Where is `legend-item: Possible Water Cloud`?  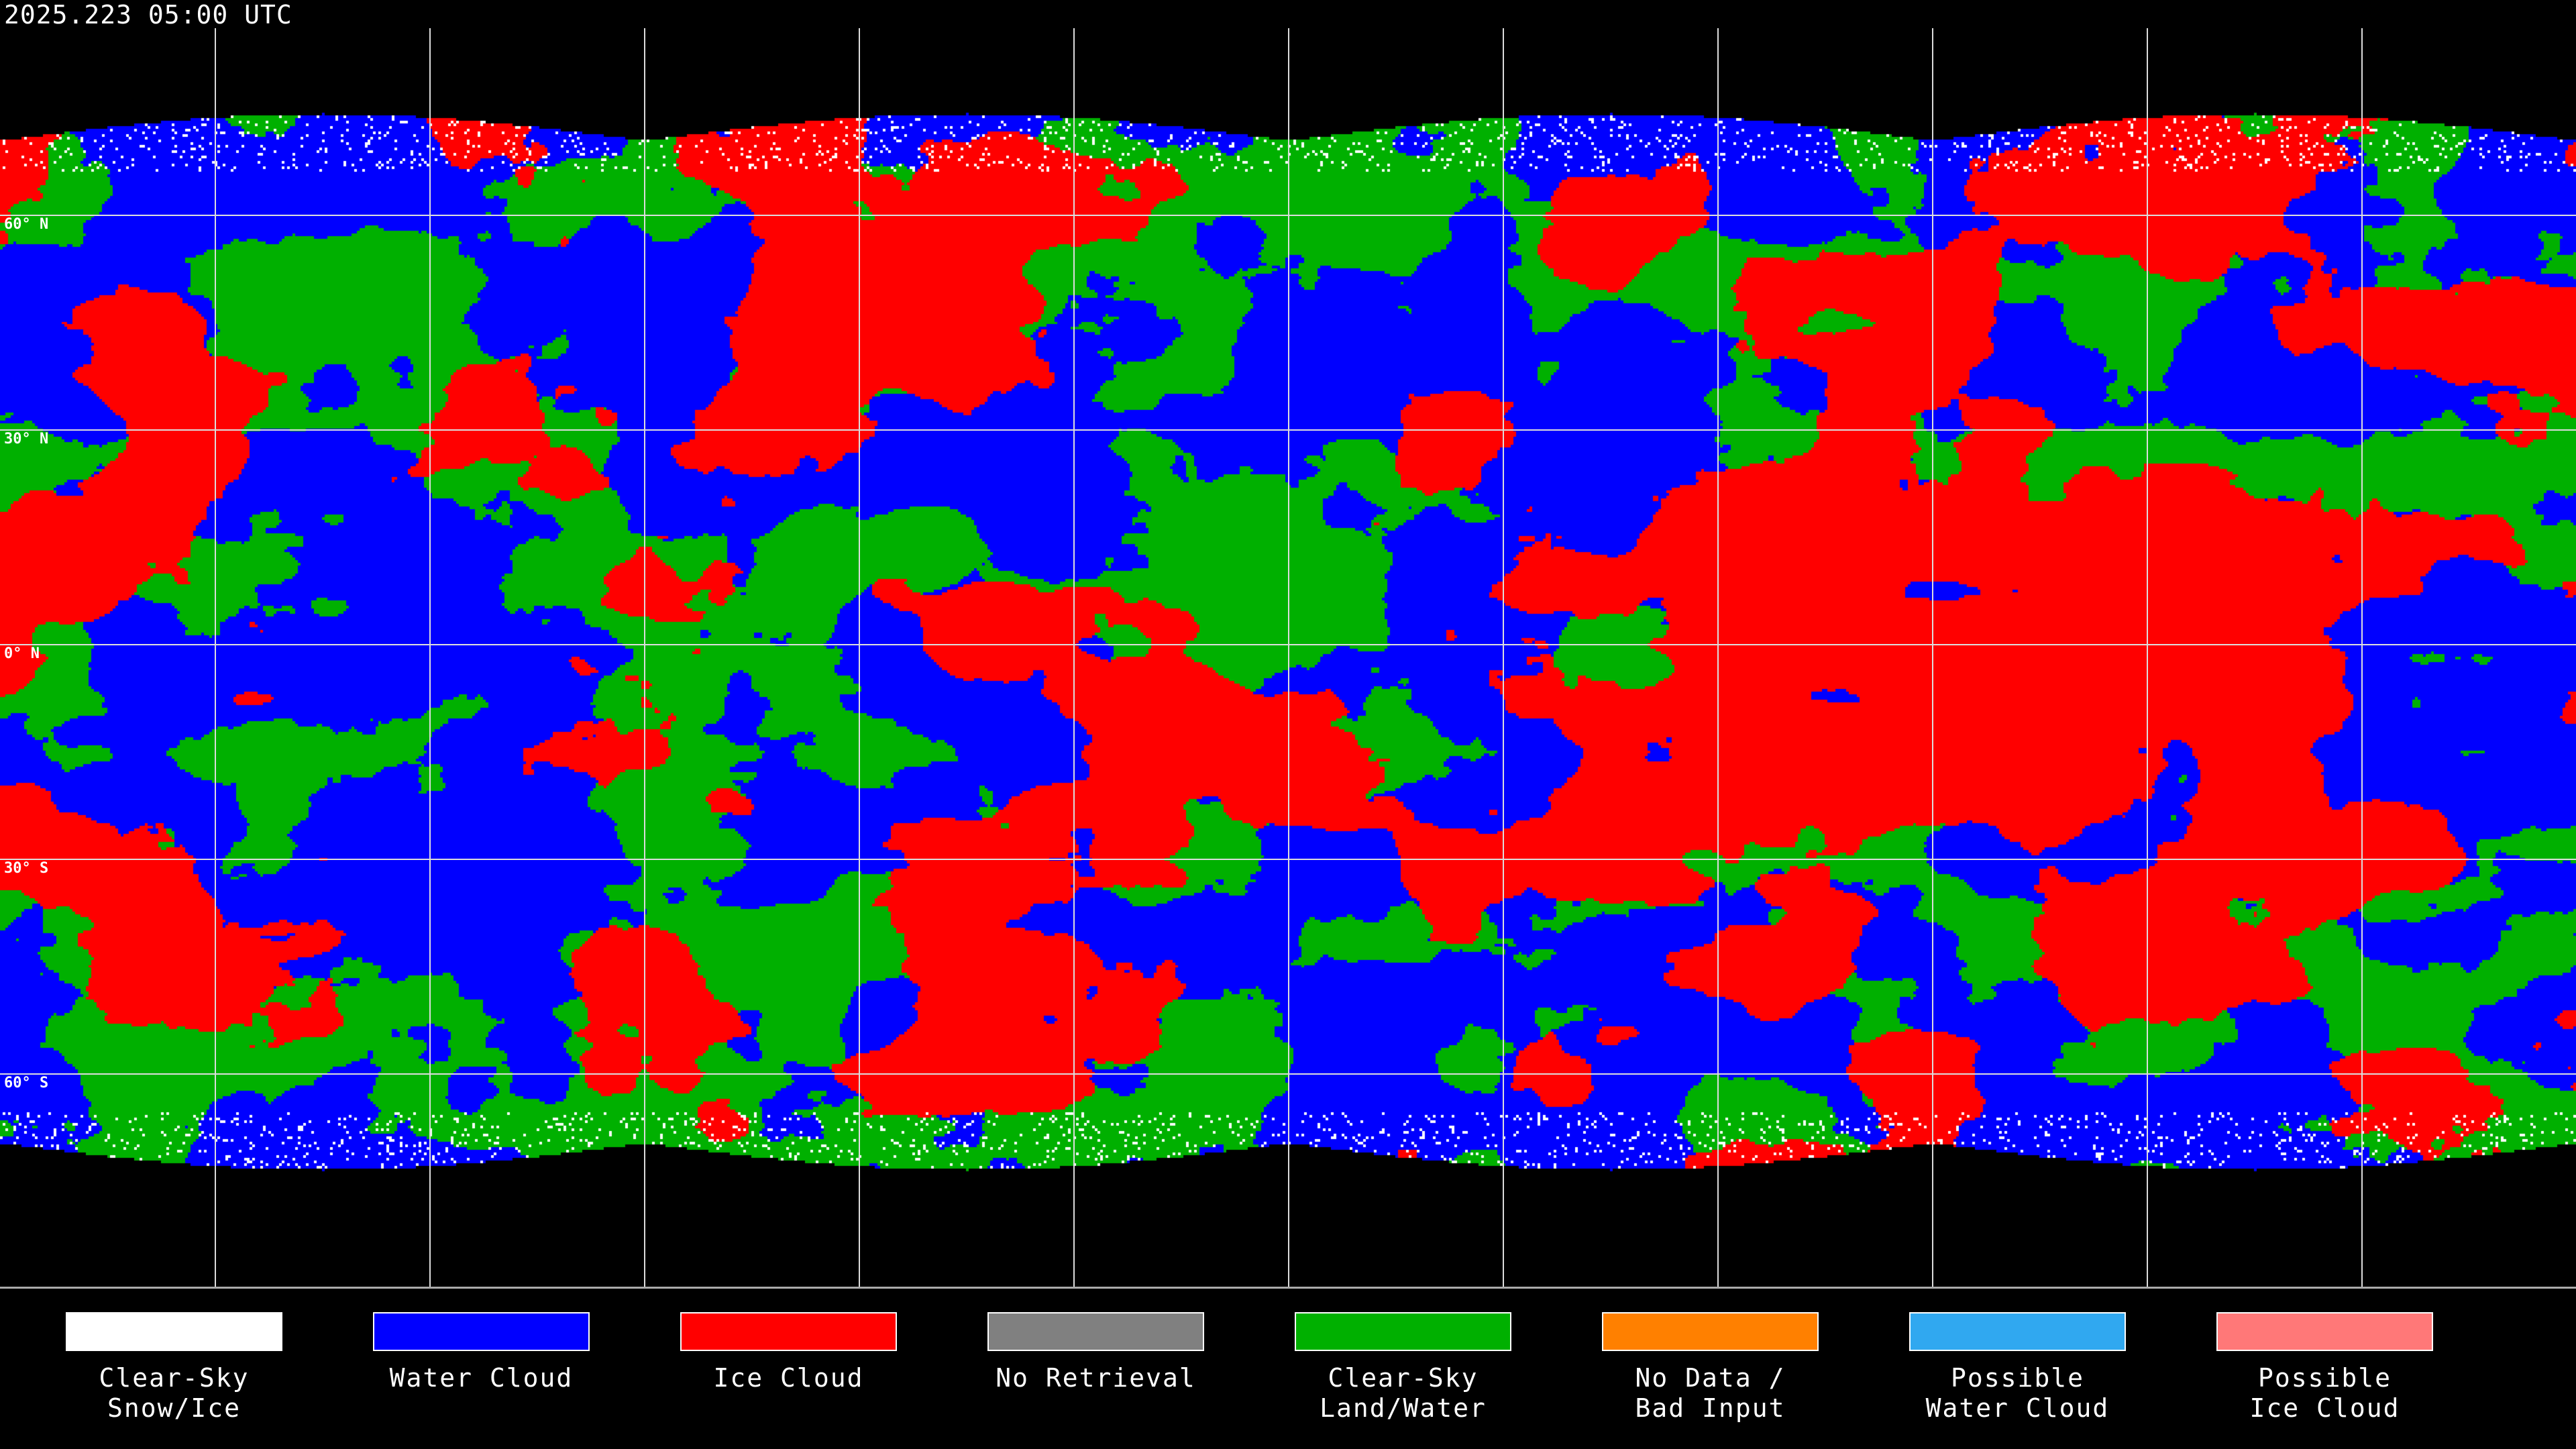 legend-item: Possible Water Cloud is located at coordinates (2017, 1368).